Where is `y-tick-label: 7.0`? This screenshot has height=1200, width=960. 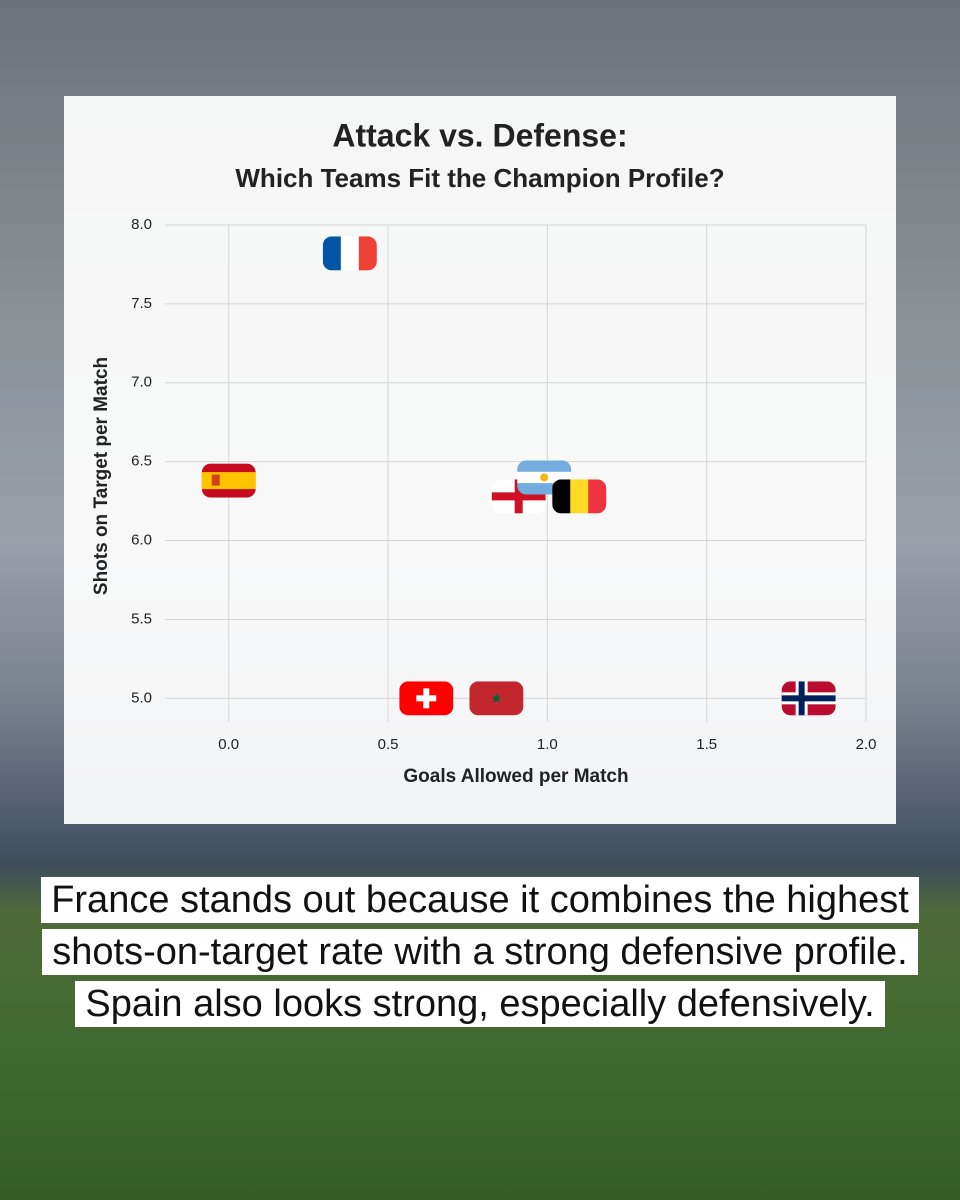
y-tick-label: 7.0 is located at coordinates (141, 382).